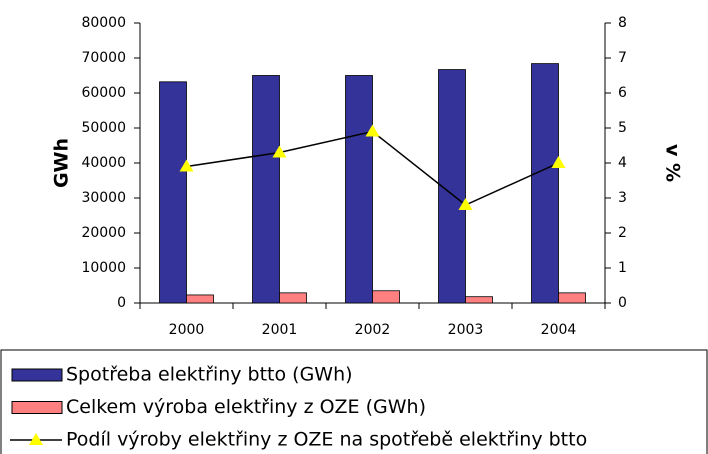 This screenshot has width=708, height=454. Describe the element at coordinates (622, 58) in the screenshot. I see `y2-tick-label: 7` at that location.